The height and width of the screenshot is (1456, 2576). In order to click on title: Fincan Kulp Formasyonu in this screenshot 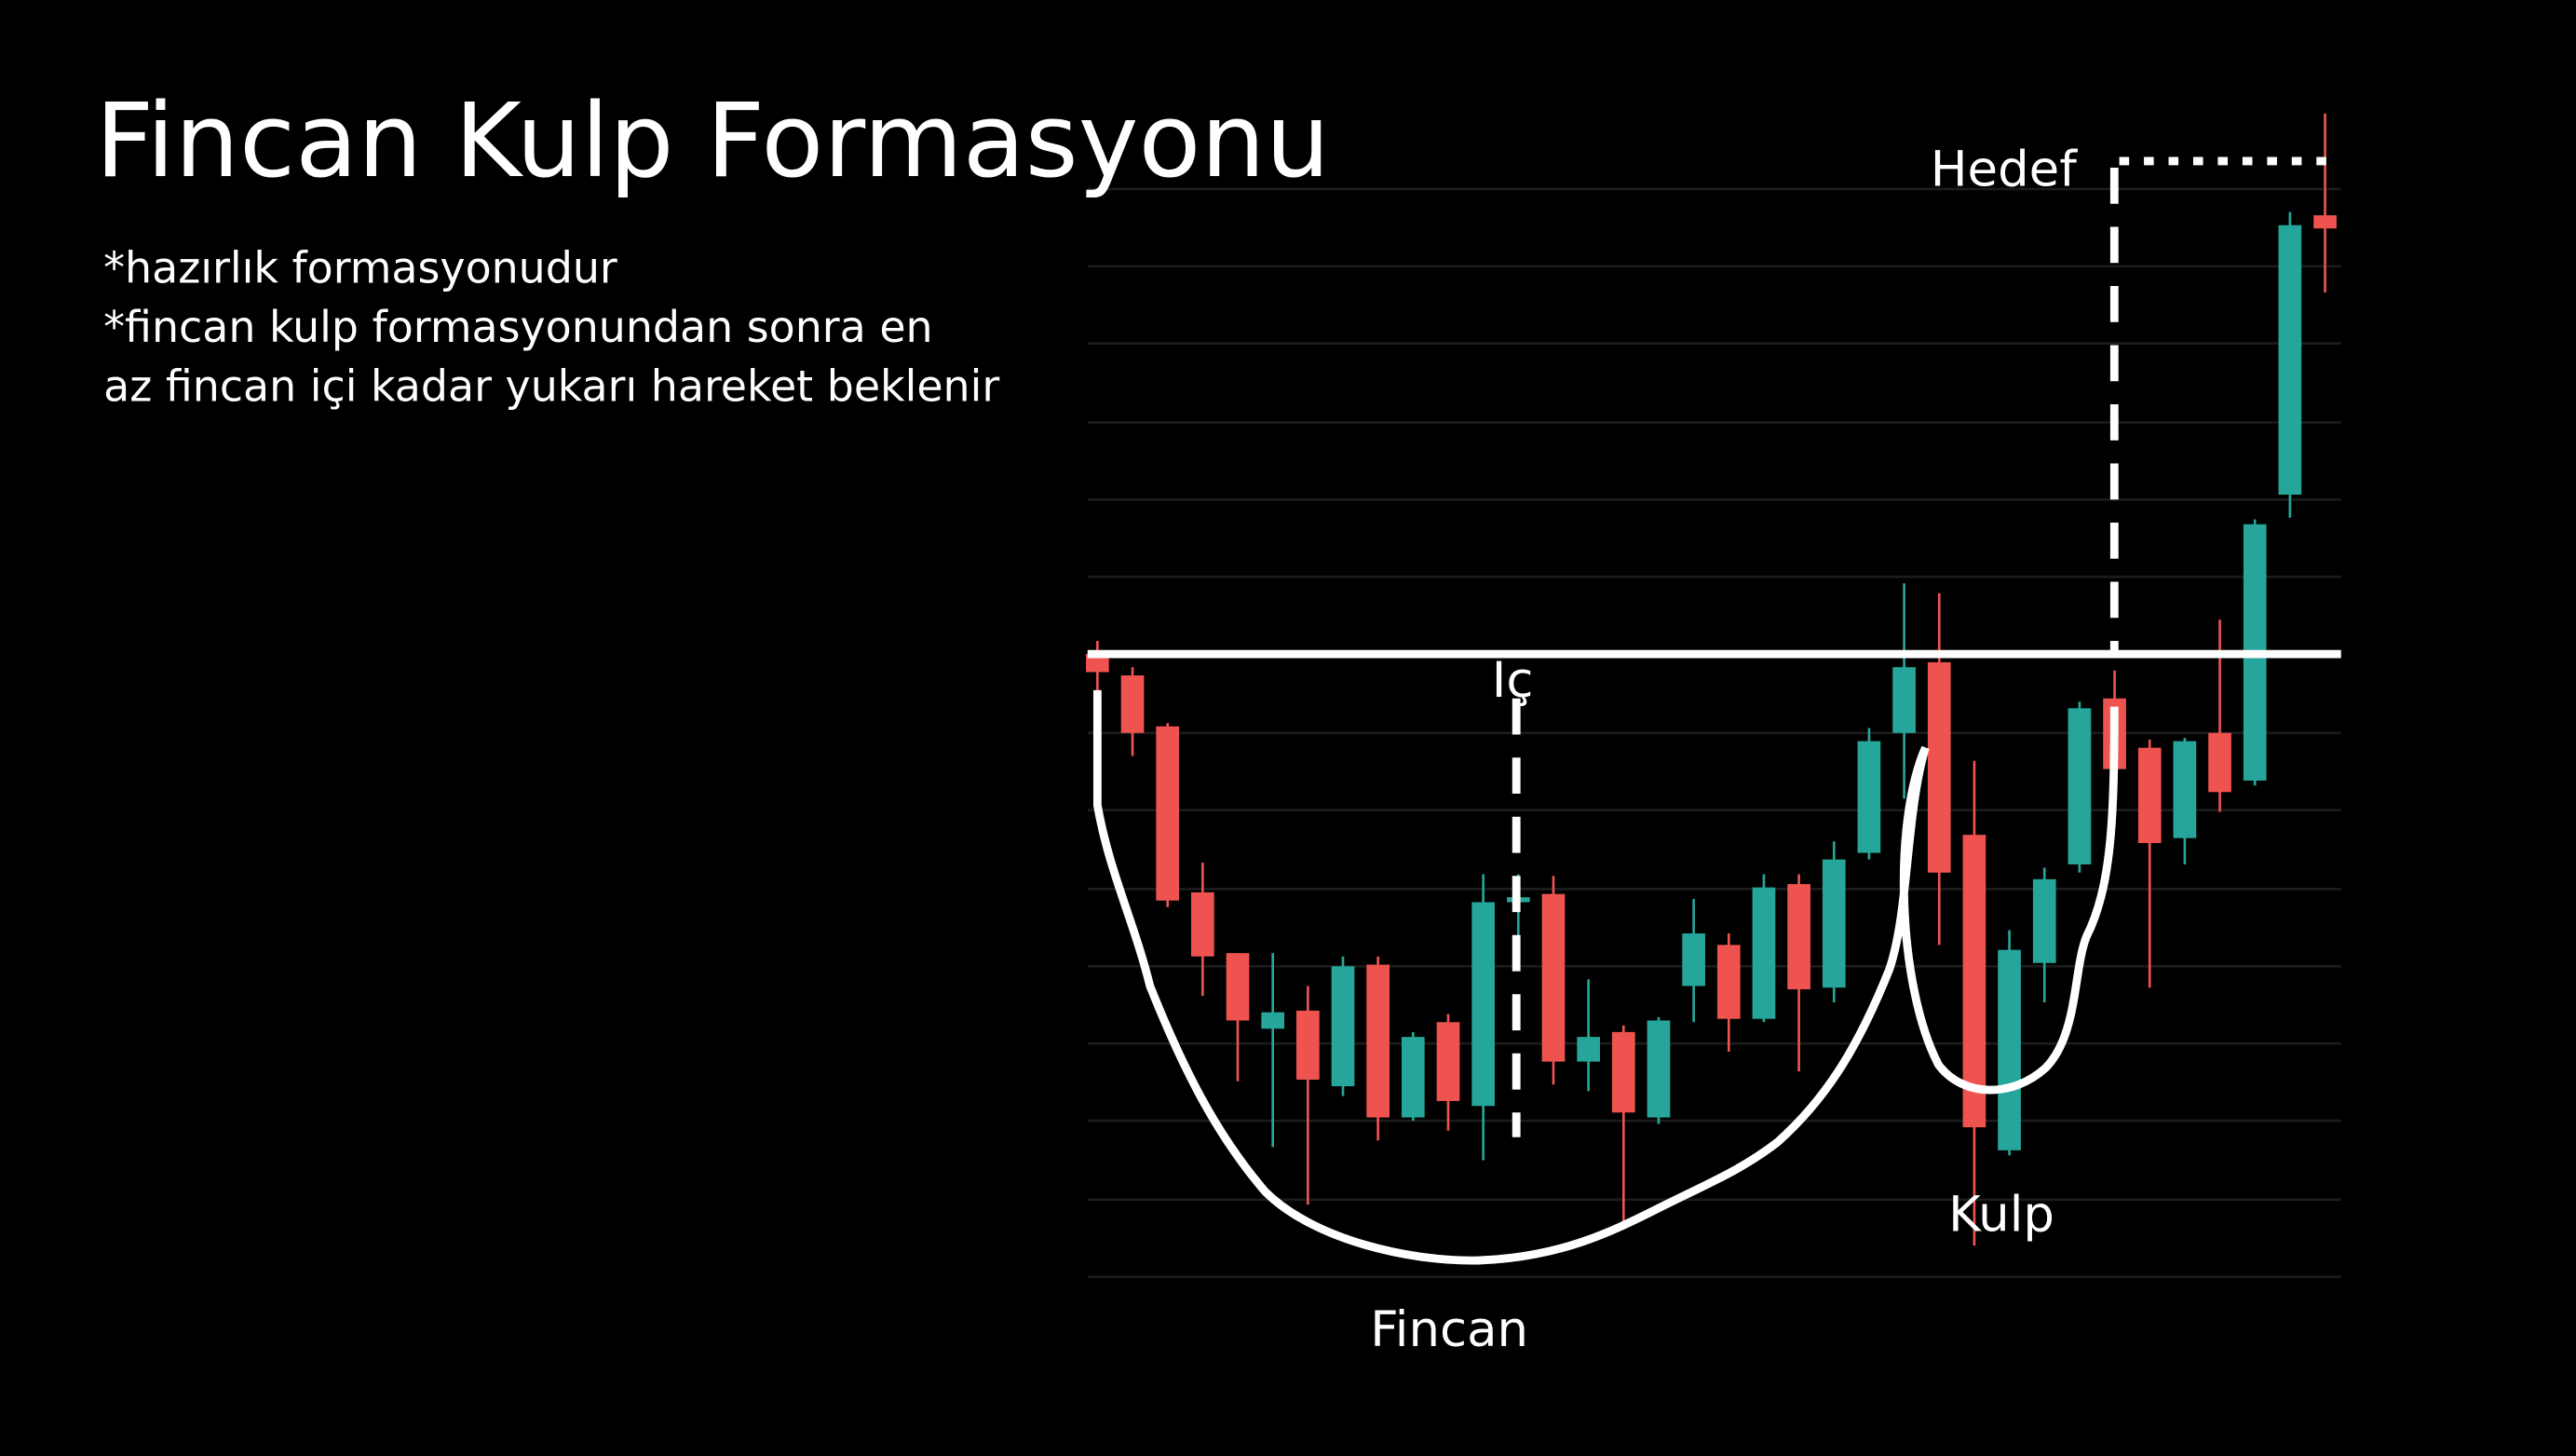, I will do `click(712, 140)`.